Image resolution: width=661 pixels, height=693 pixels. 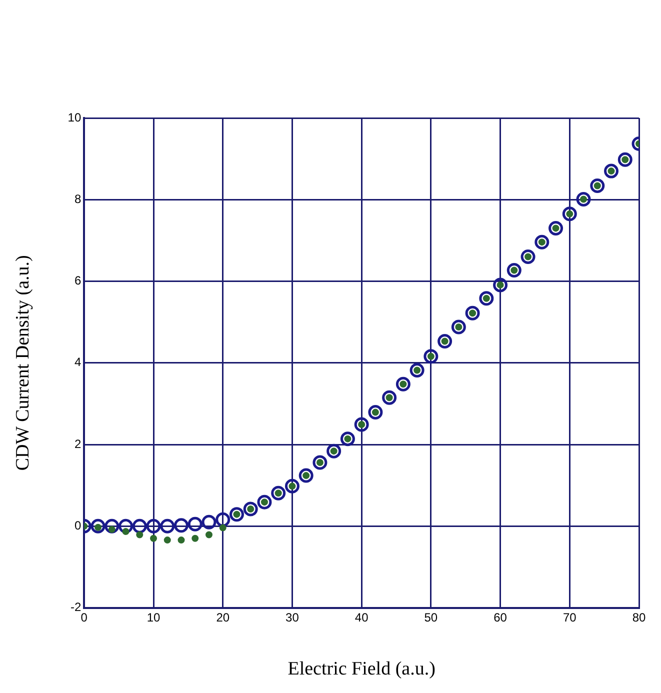 What do you see at coordinates (361, 617) in the screenshot?
I see `x-tick-label: 40` at bounding box center [361, 617].